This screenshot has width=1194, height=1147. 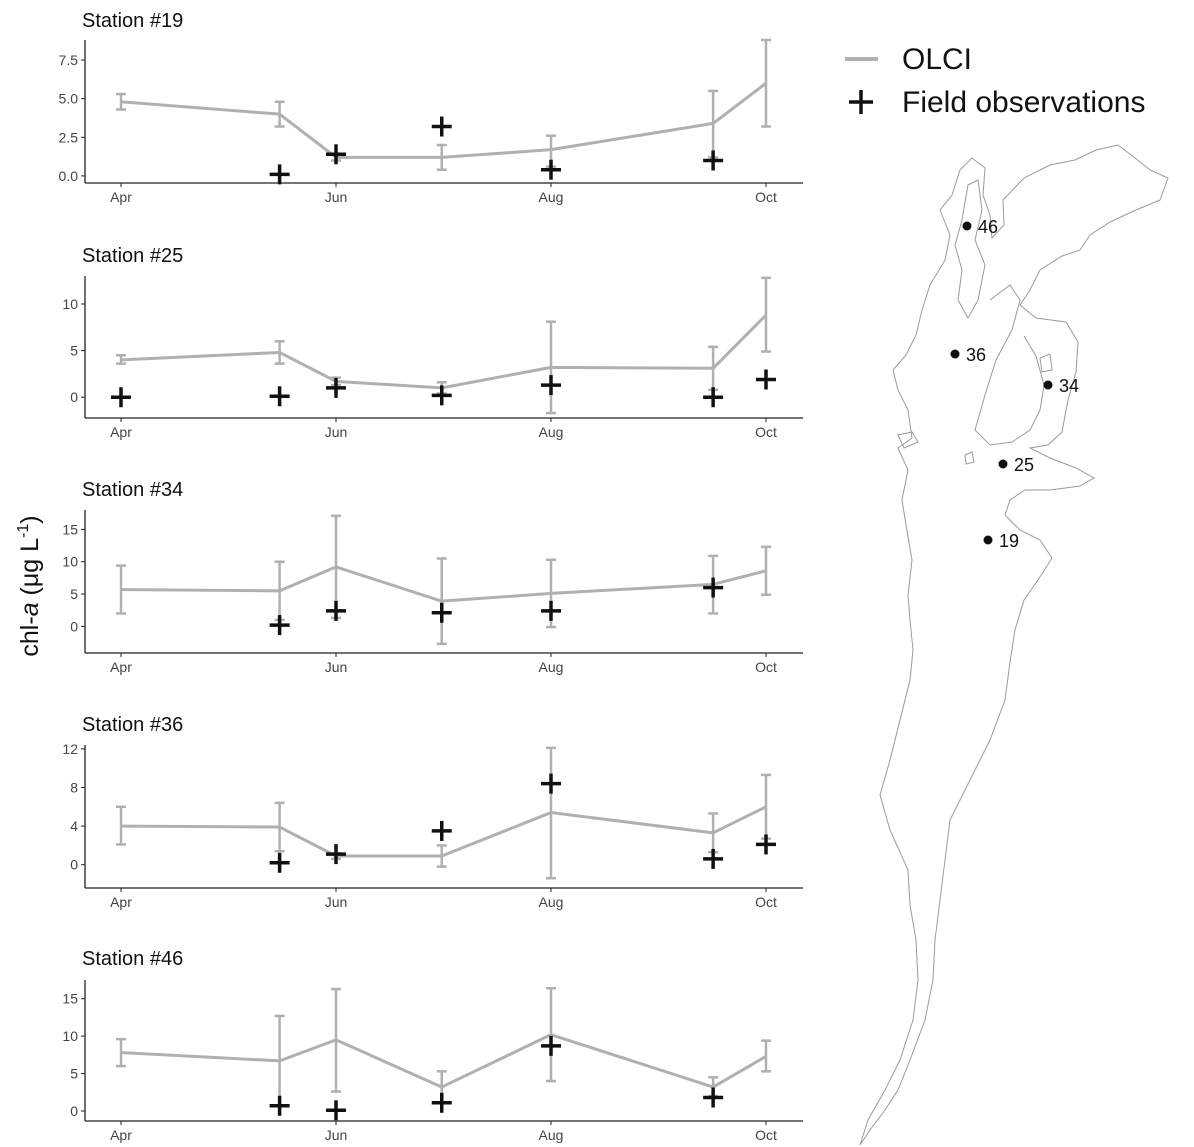 What do you see at coordinates (988, 540) in the screenshot?
I see `station-19-dot` at bounding box center [988, 540].